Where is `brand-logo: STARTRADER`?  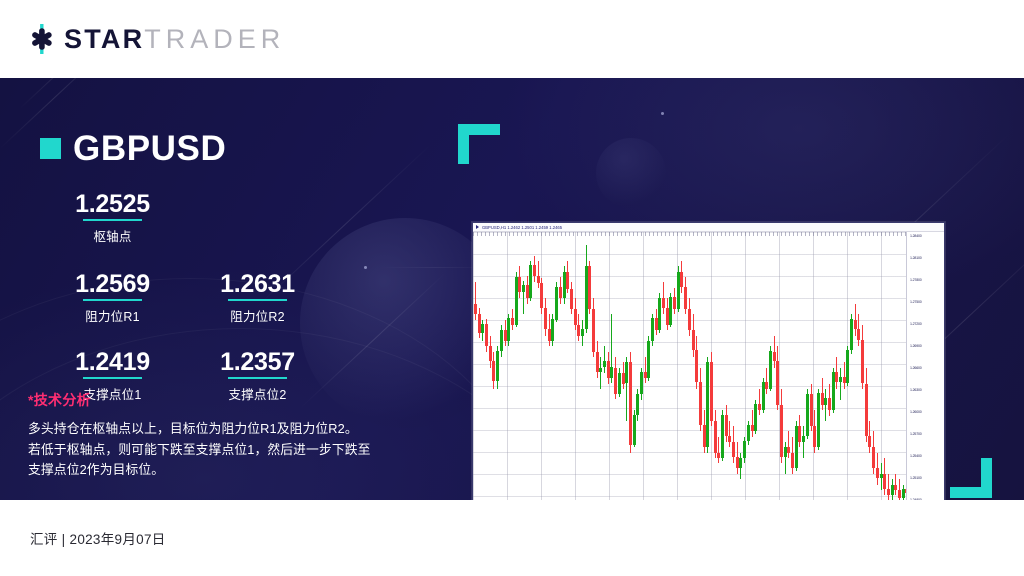 brand-logo: STARTRADER is located at coordinates (156, 39).